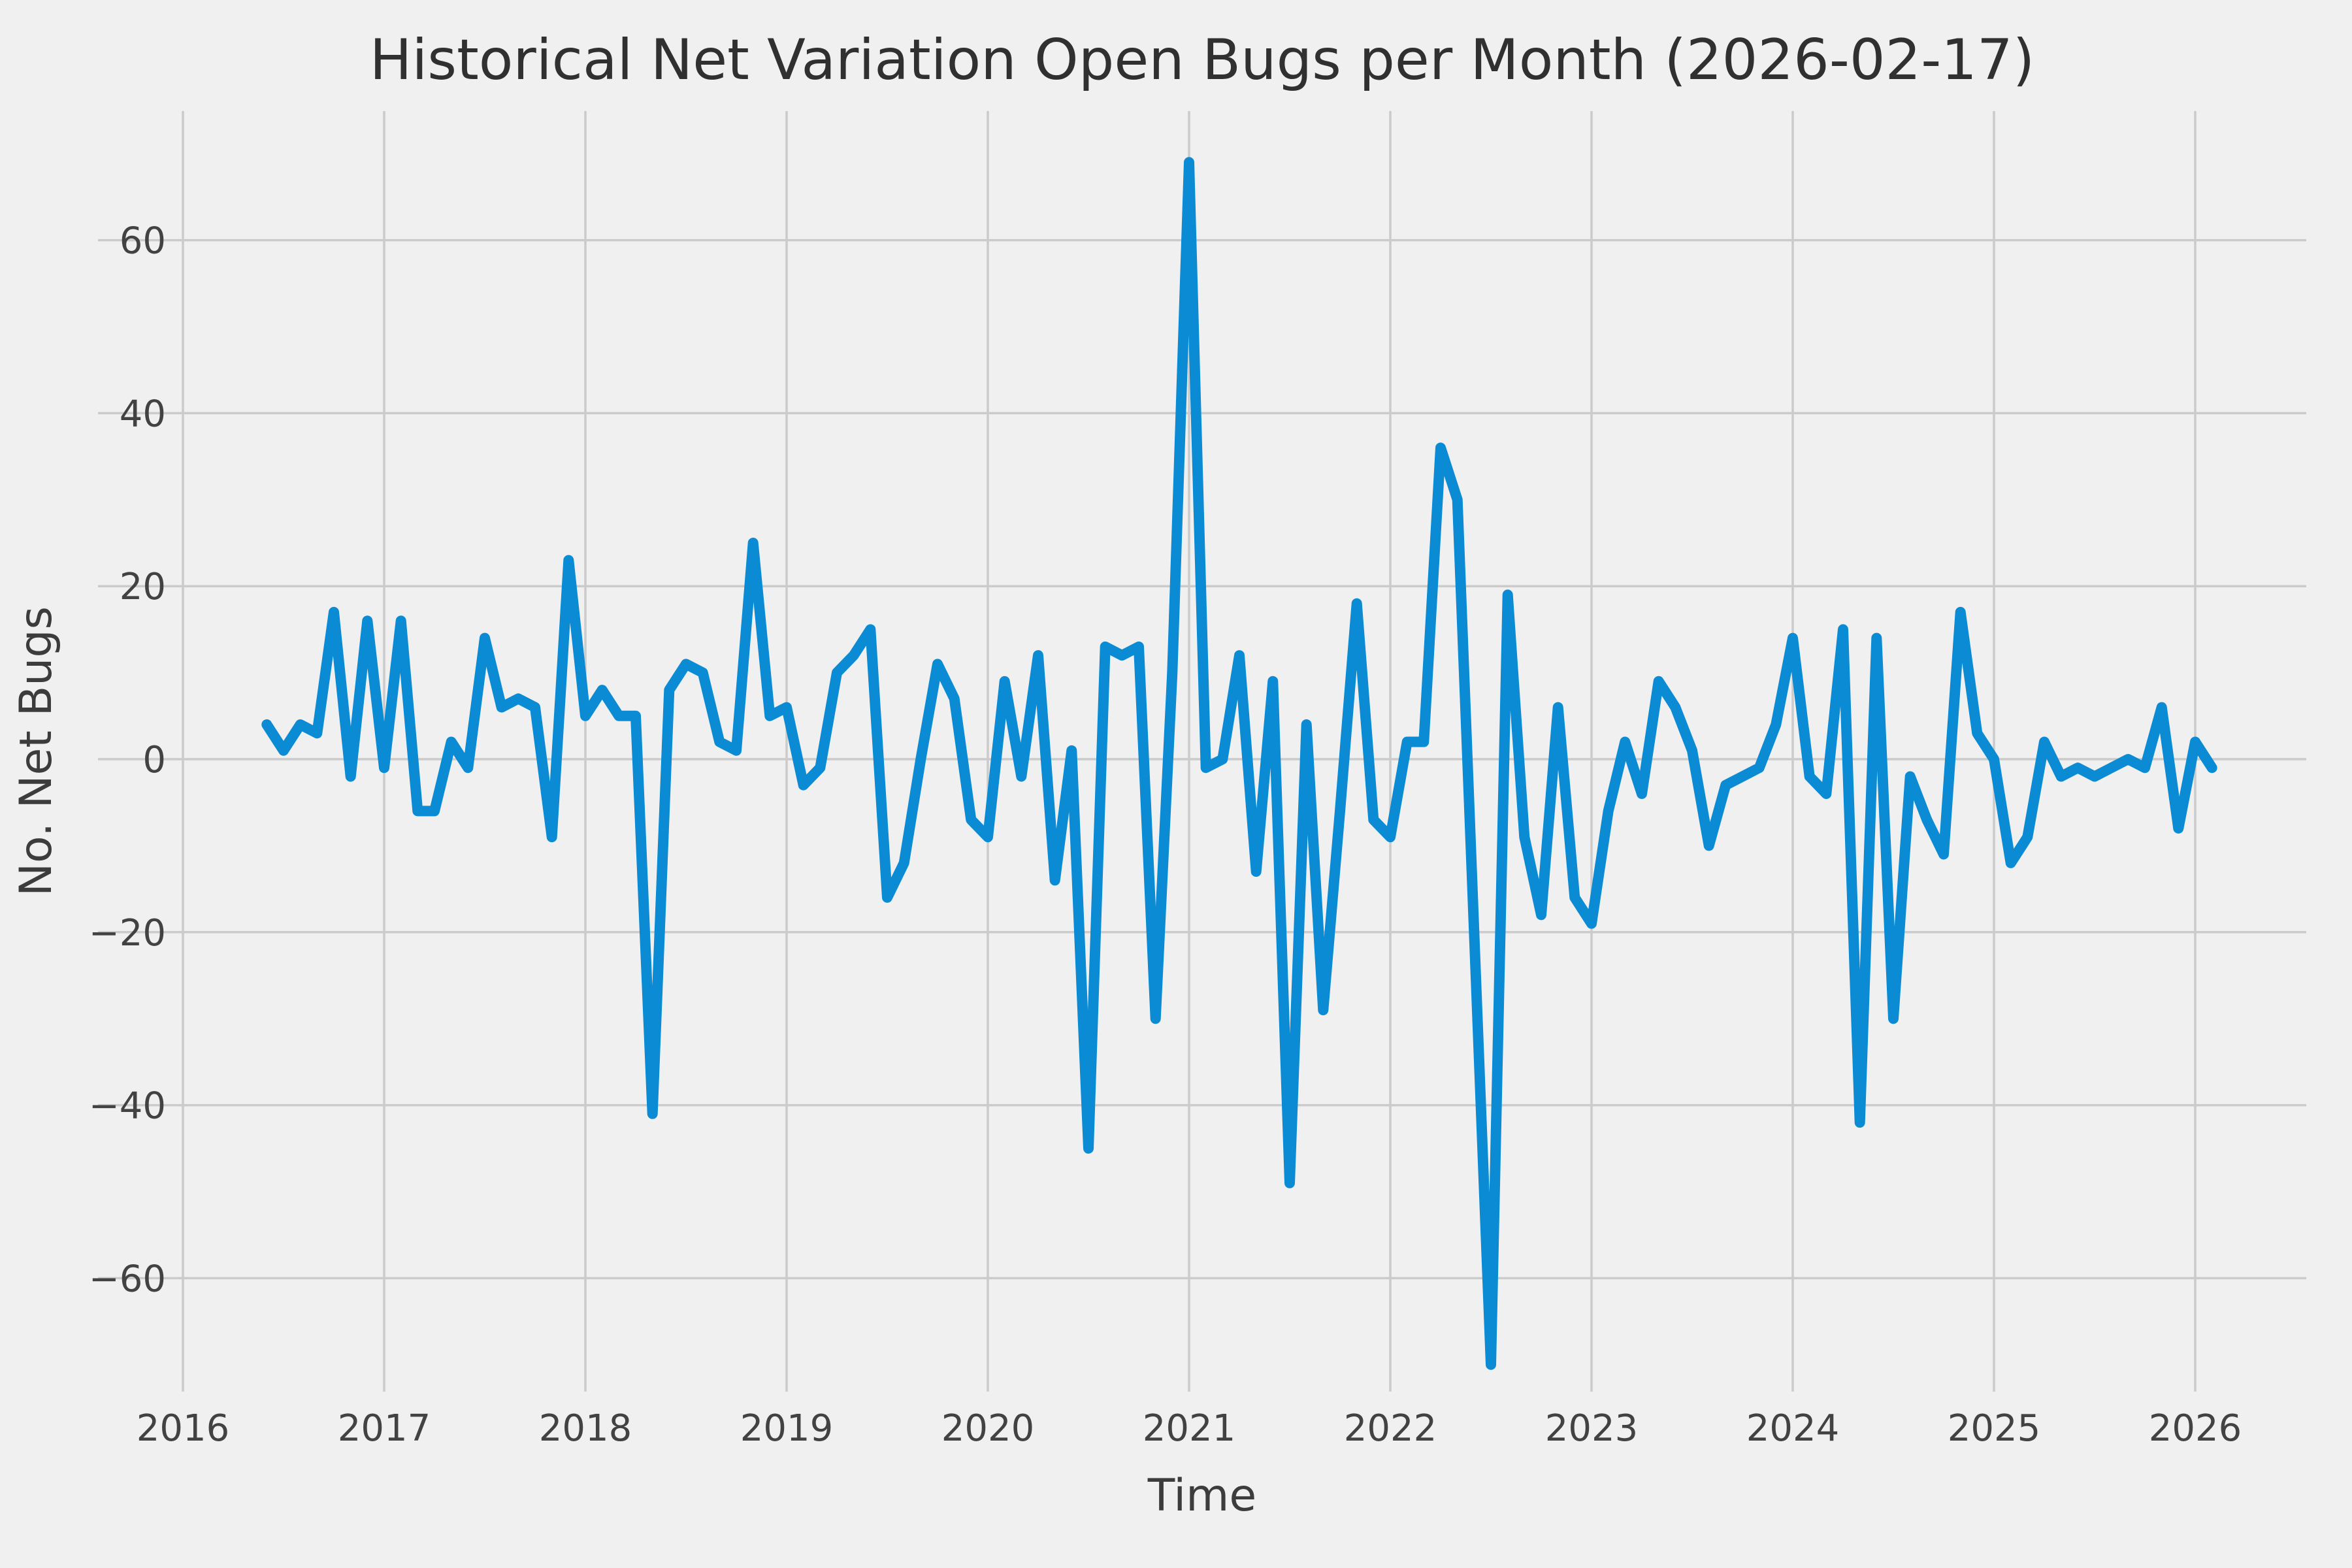 The image size is (2352, 1568). I want to click on x-tick-label: 2022, so click(1390, 1428).